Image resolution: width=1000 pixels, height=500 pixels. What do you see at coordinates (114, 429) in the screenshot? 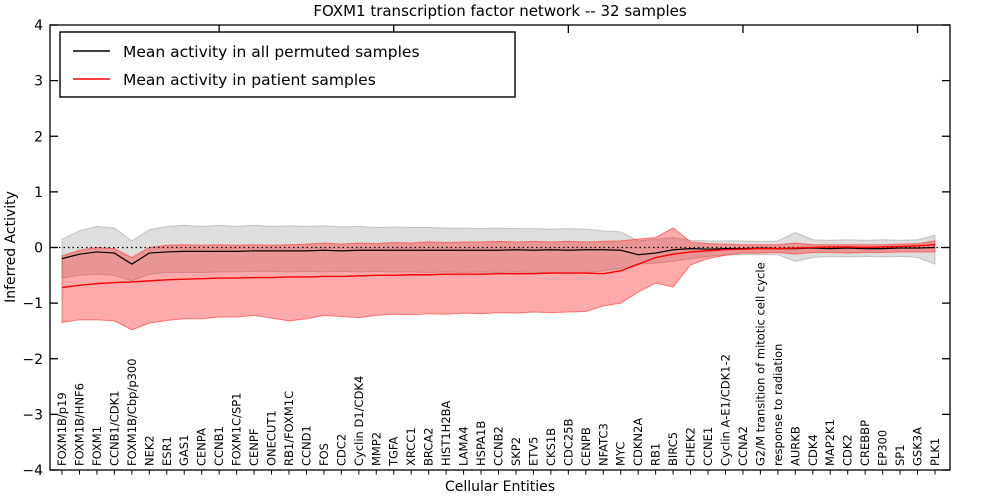
I see `x-tick-label: CCNB1/CDK1` at bounding box center [114, 429].